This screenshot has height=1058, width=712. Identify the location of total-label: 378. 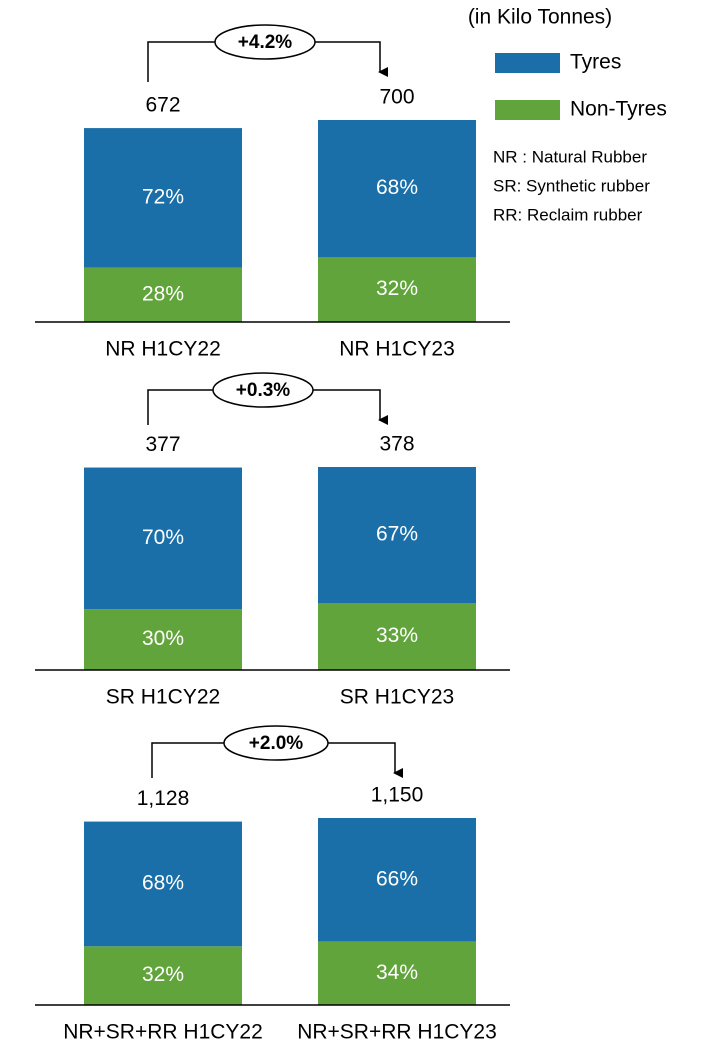
(396, 444).